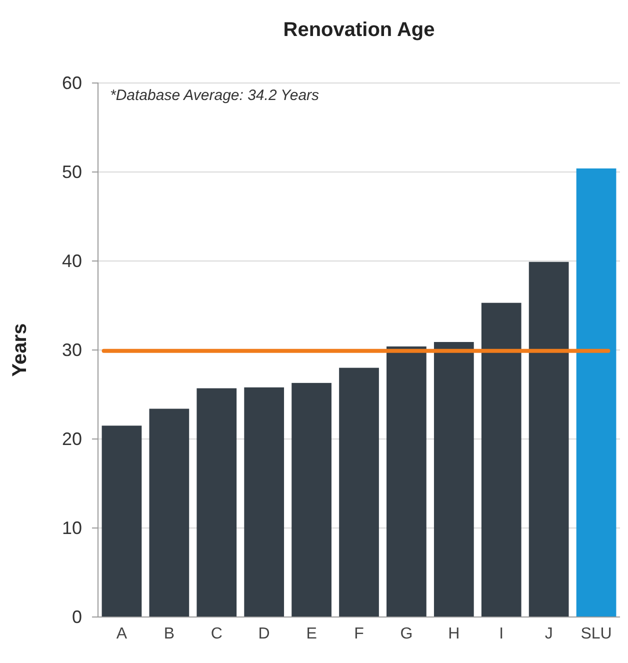  Describe the element at coordinates (72, 438) in the screenshot. I see `y-tick-label: 20` at that location.